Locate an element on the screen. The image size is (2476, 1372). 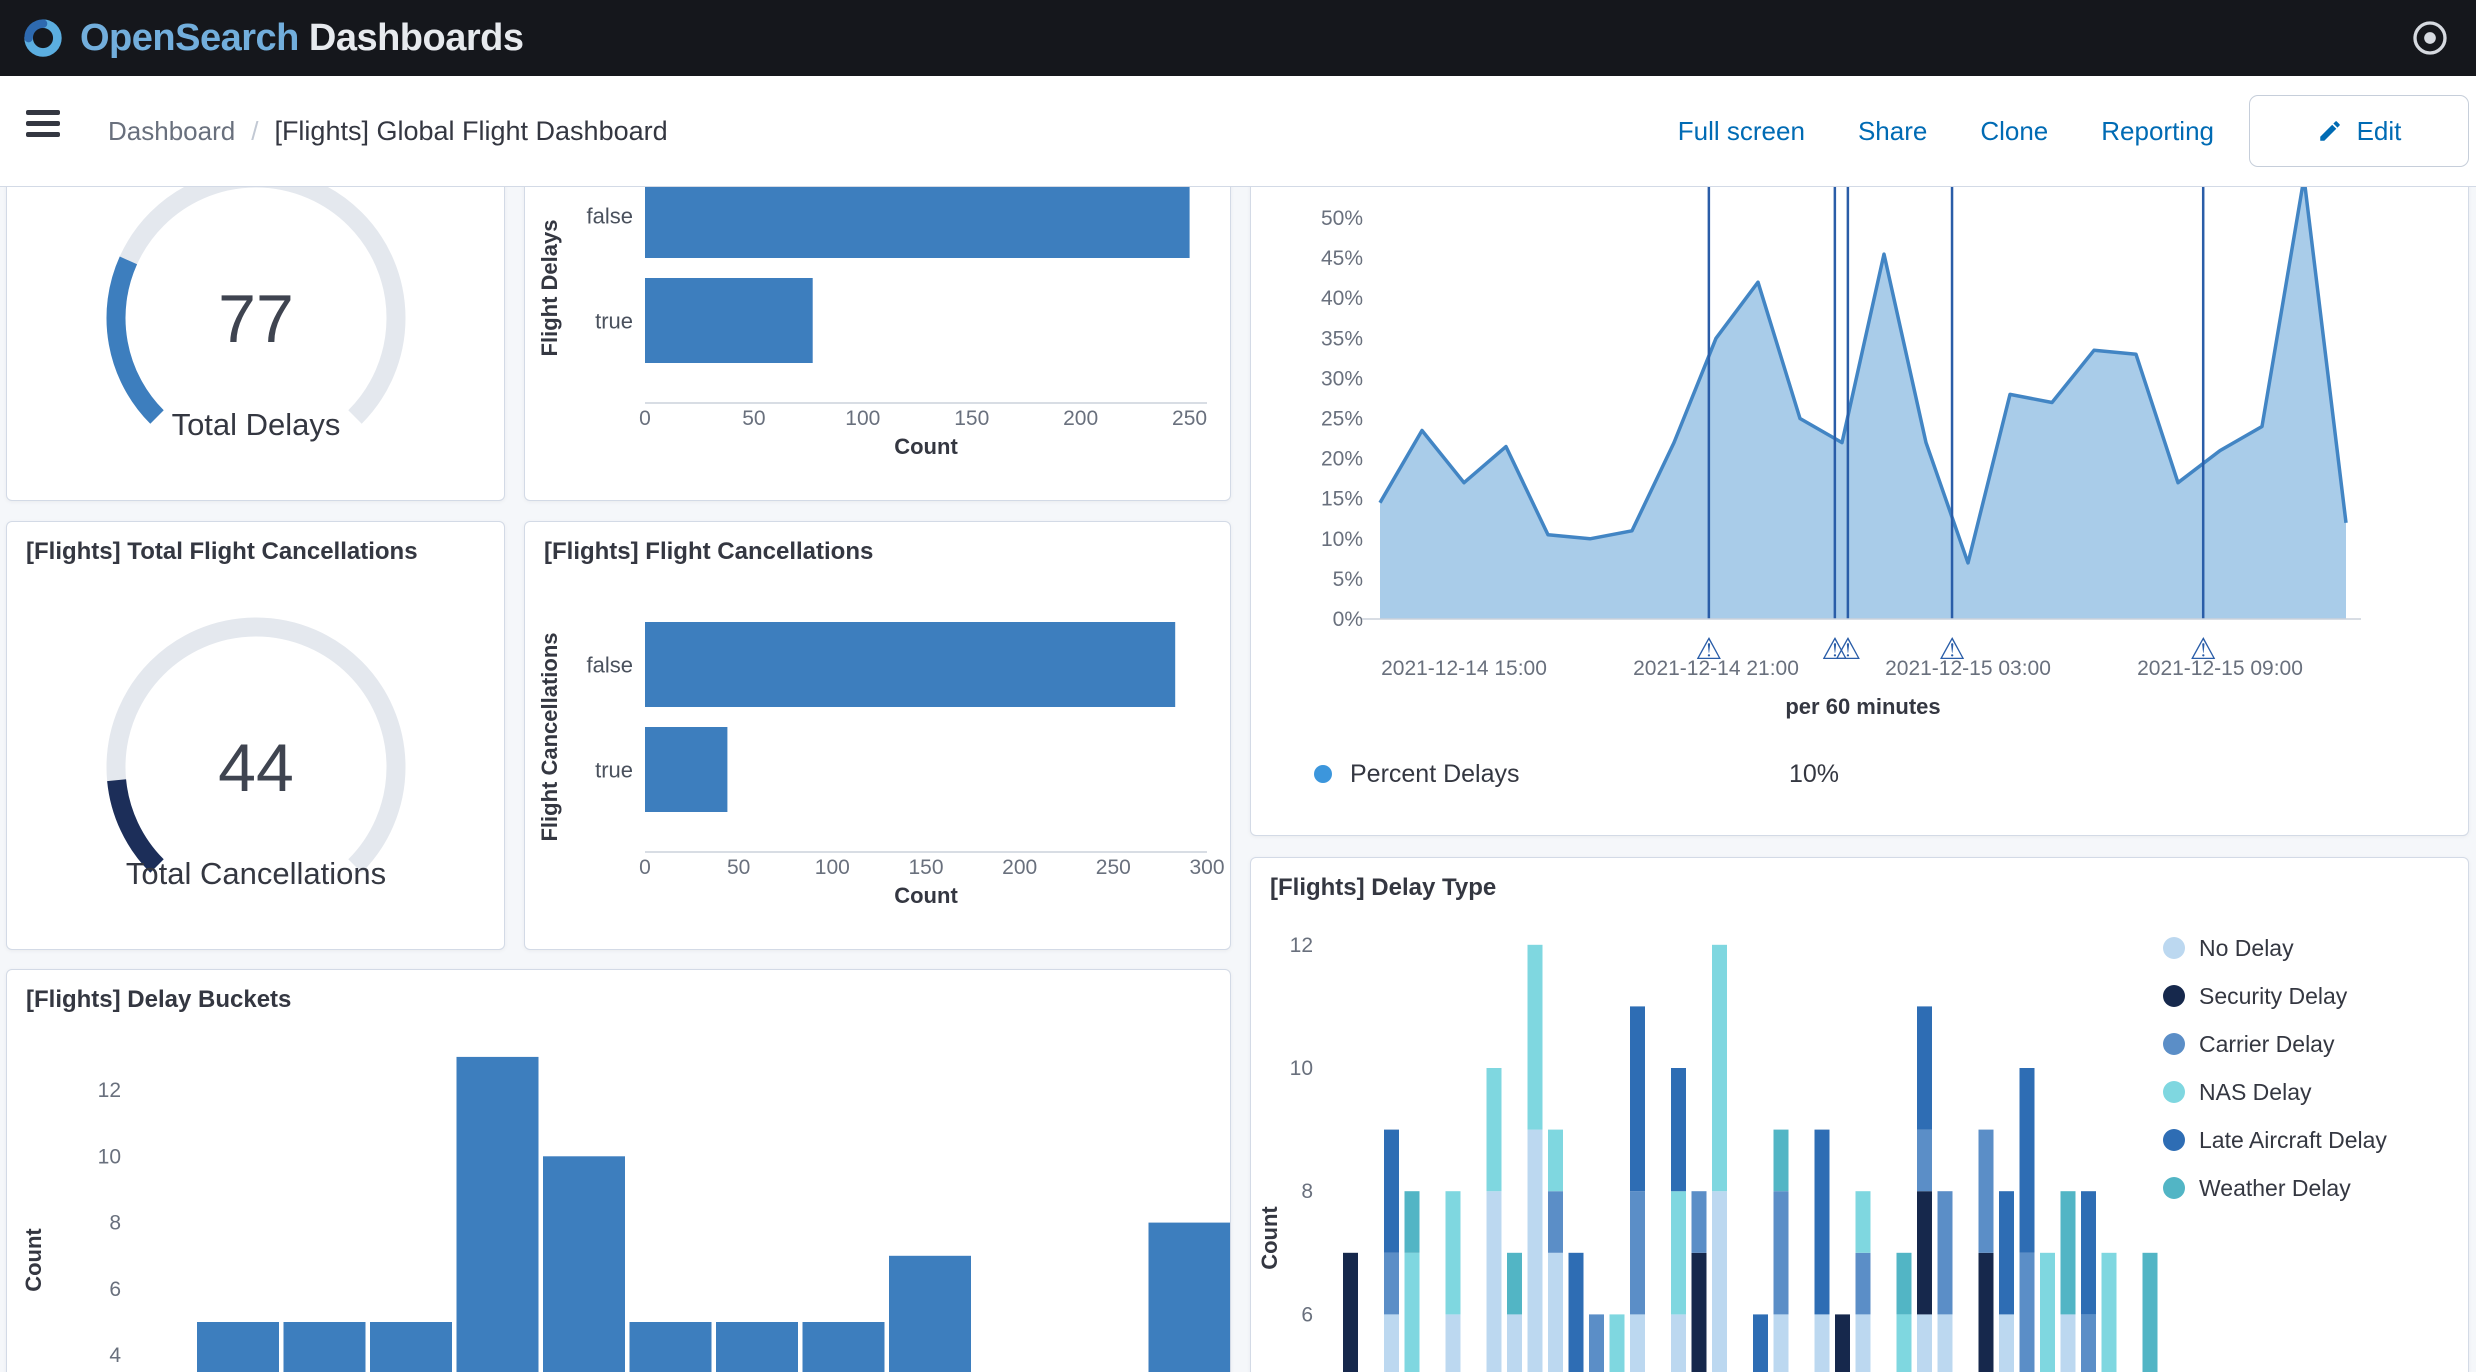
edit-button: Edit is located at coordinates (2359, 131).